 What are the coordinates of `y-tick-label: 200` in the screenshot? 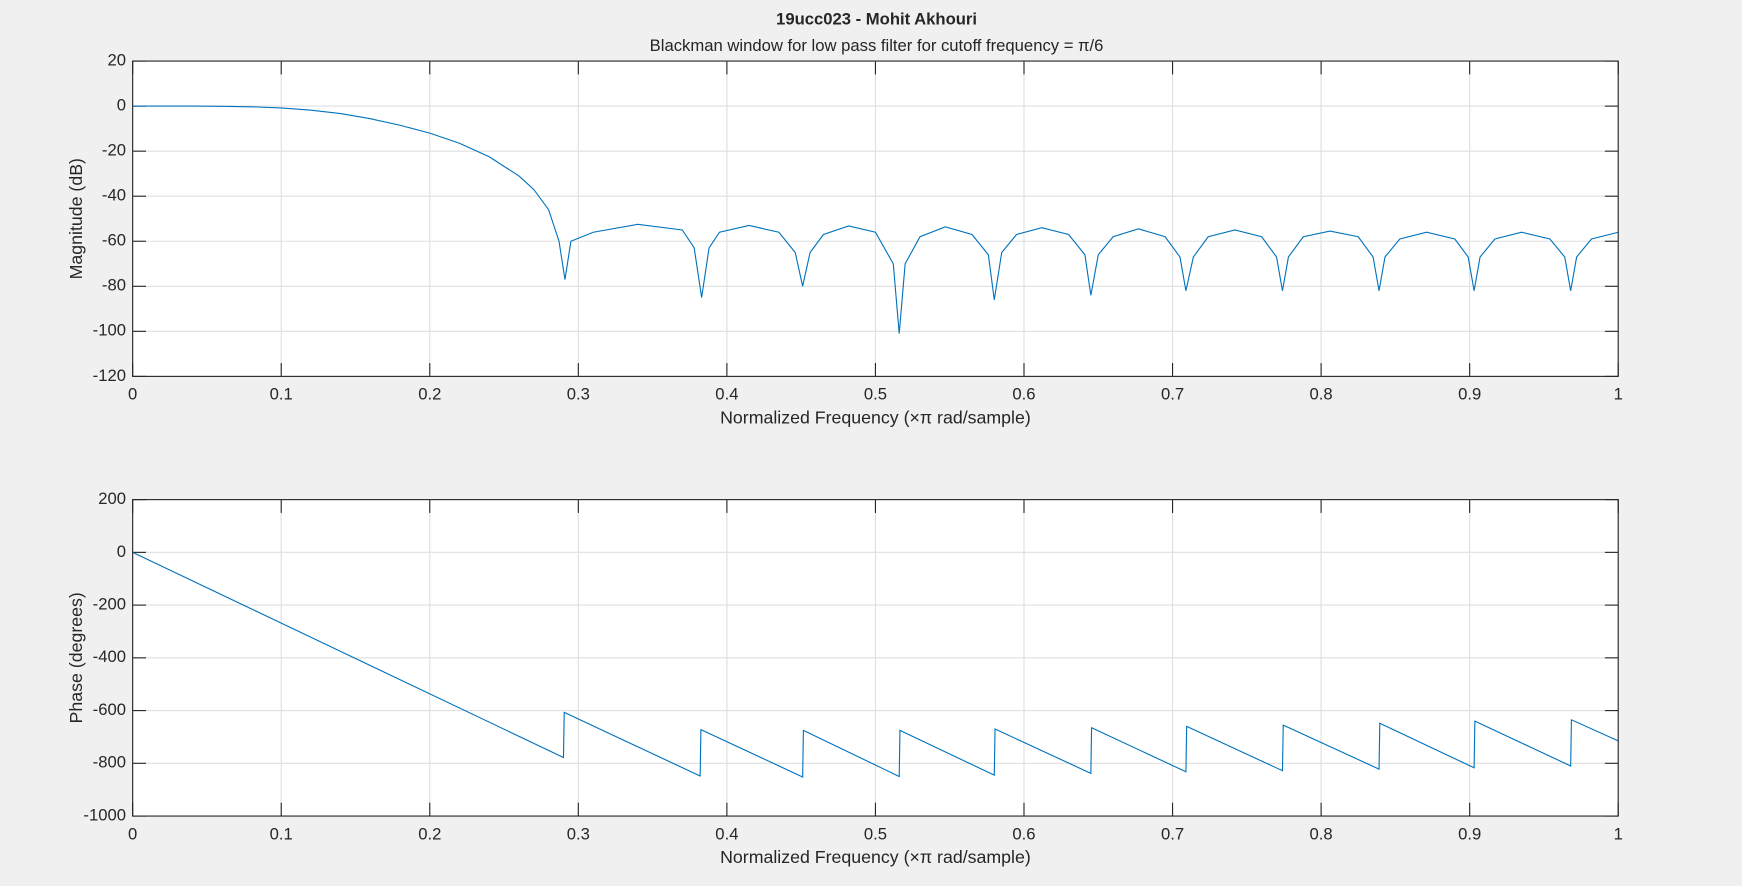 It's located at (112, 498).